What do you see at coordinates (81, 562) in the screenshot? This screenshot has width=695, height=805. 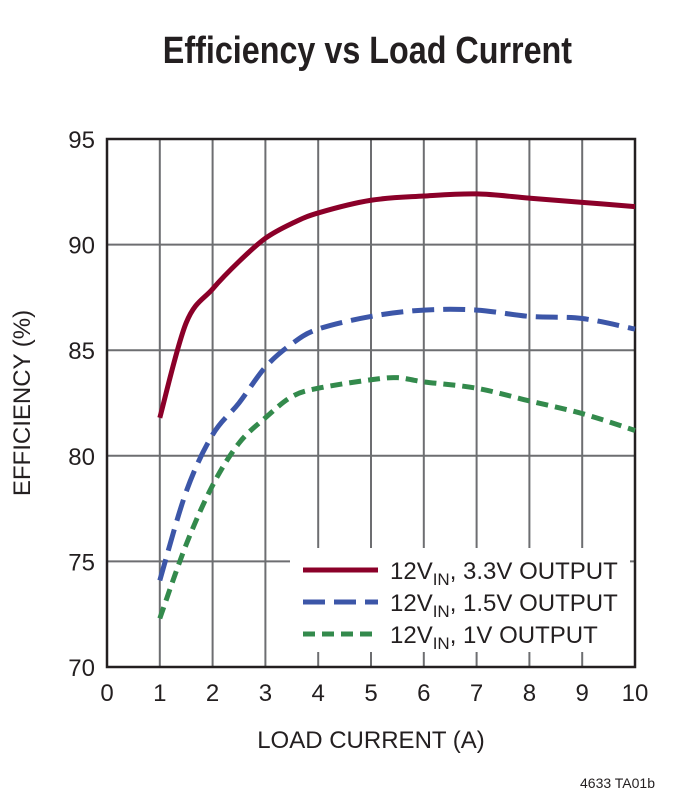 I see `y-tick-label: 75` at bounding box center [81, 562].